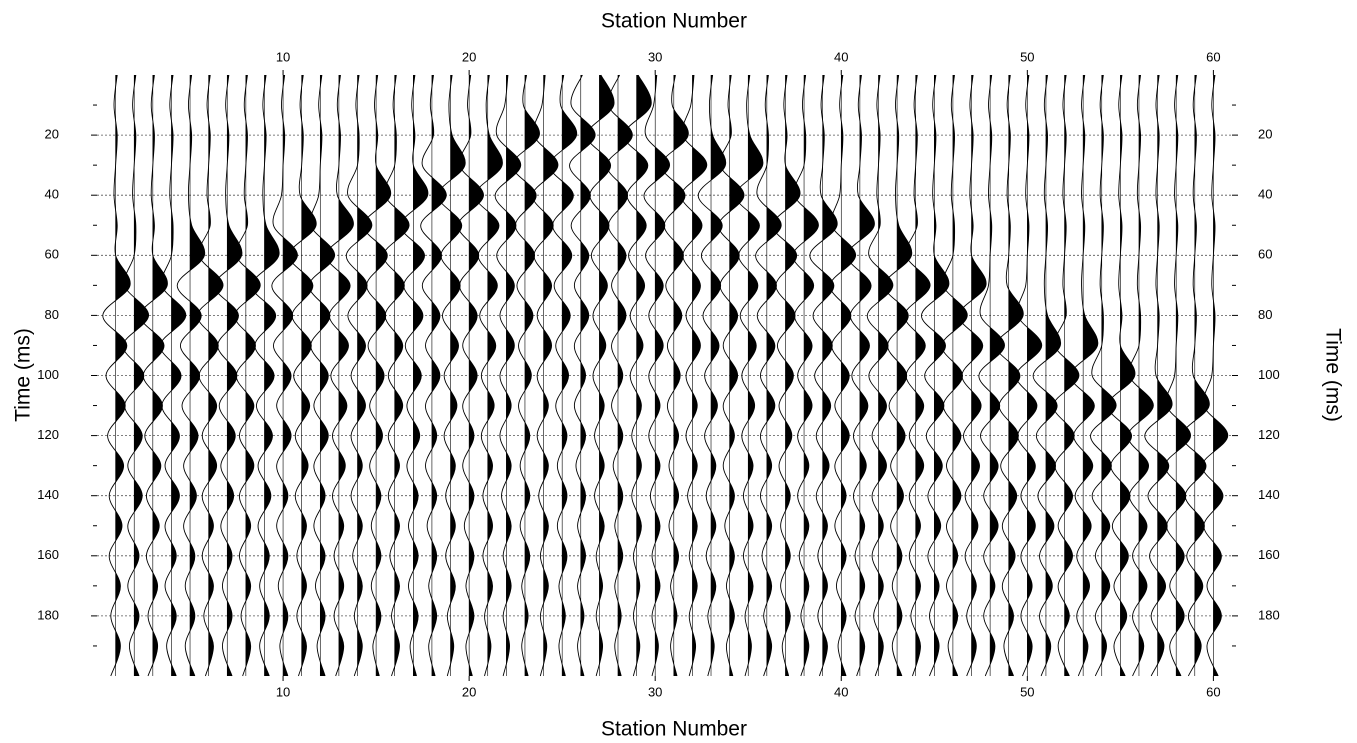  What do you see at coordinates (1332, 375) in the screenshot?
I see `y-axis-title-right: Time (ms)` at bounding box center [1332, 375].